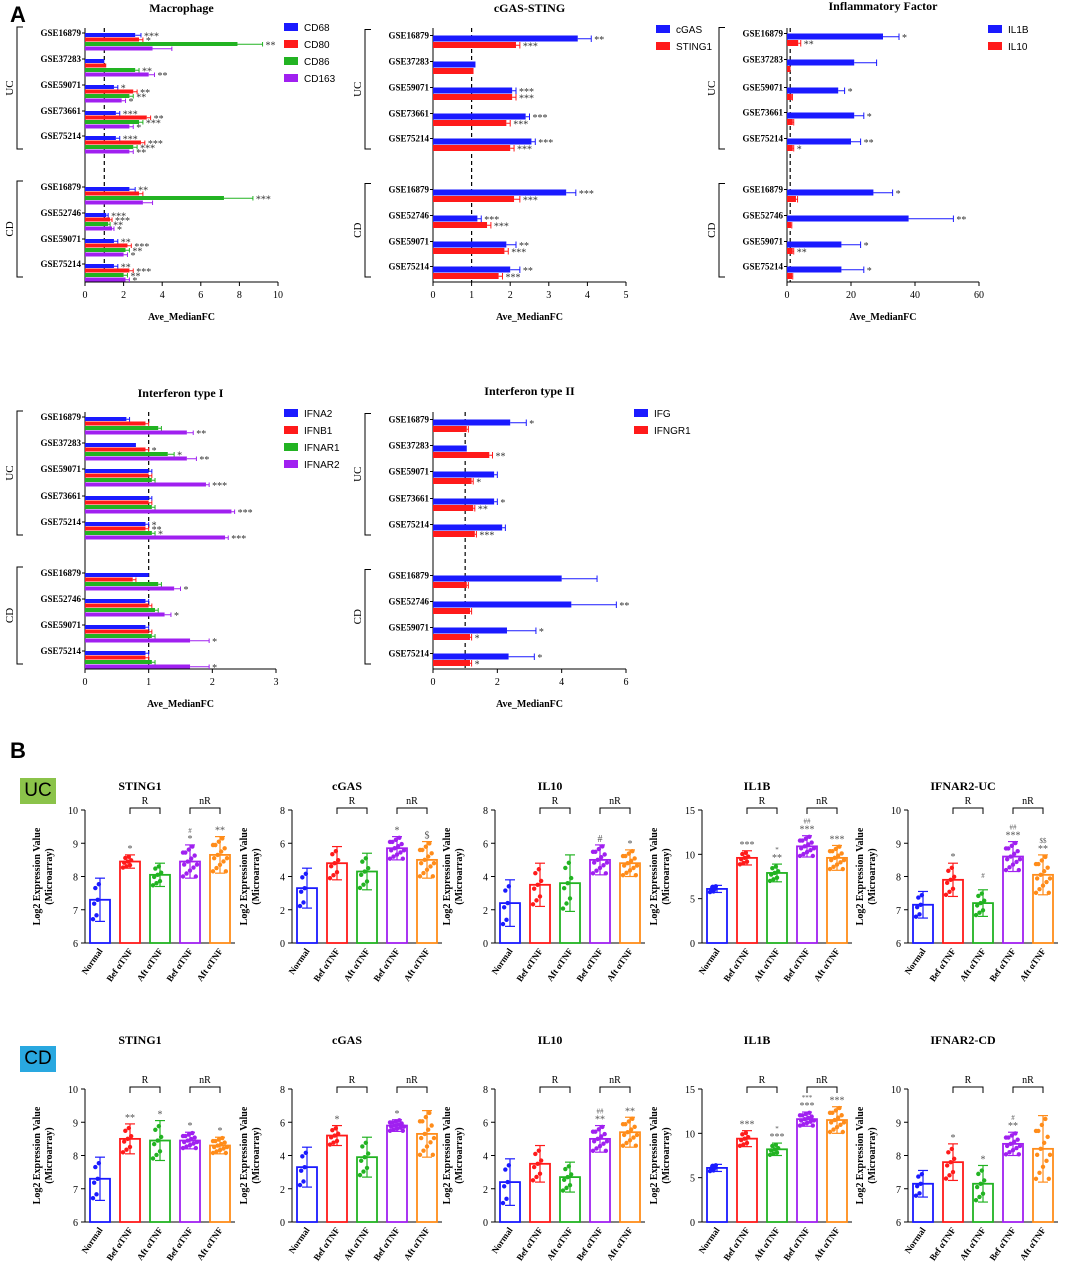 The width and height of the screenshot is (1065, 1272). What do you see at coordinates (347, 786) in the screenshot?
I see `B-UC-cGAS-title: cGAS` at bounding box center [347, 786].